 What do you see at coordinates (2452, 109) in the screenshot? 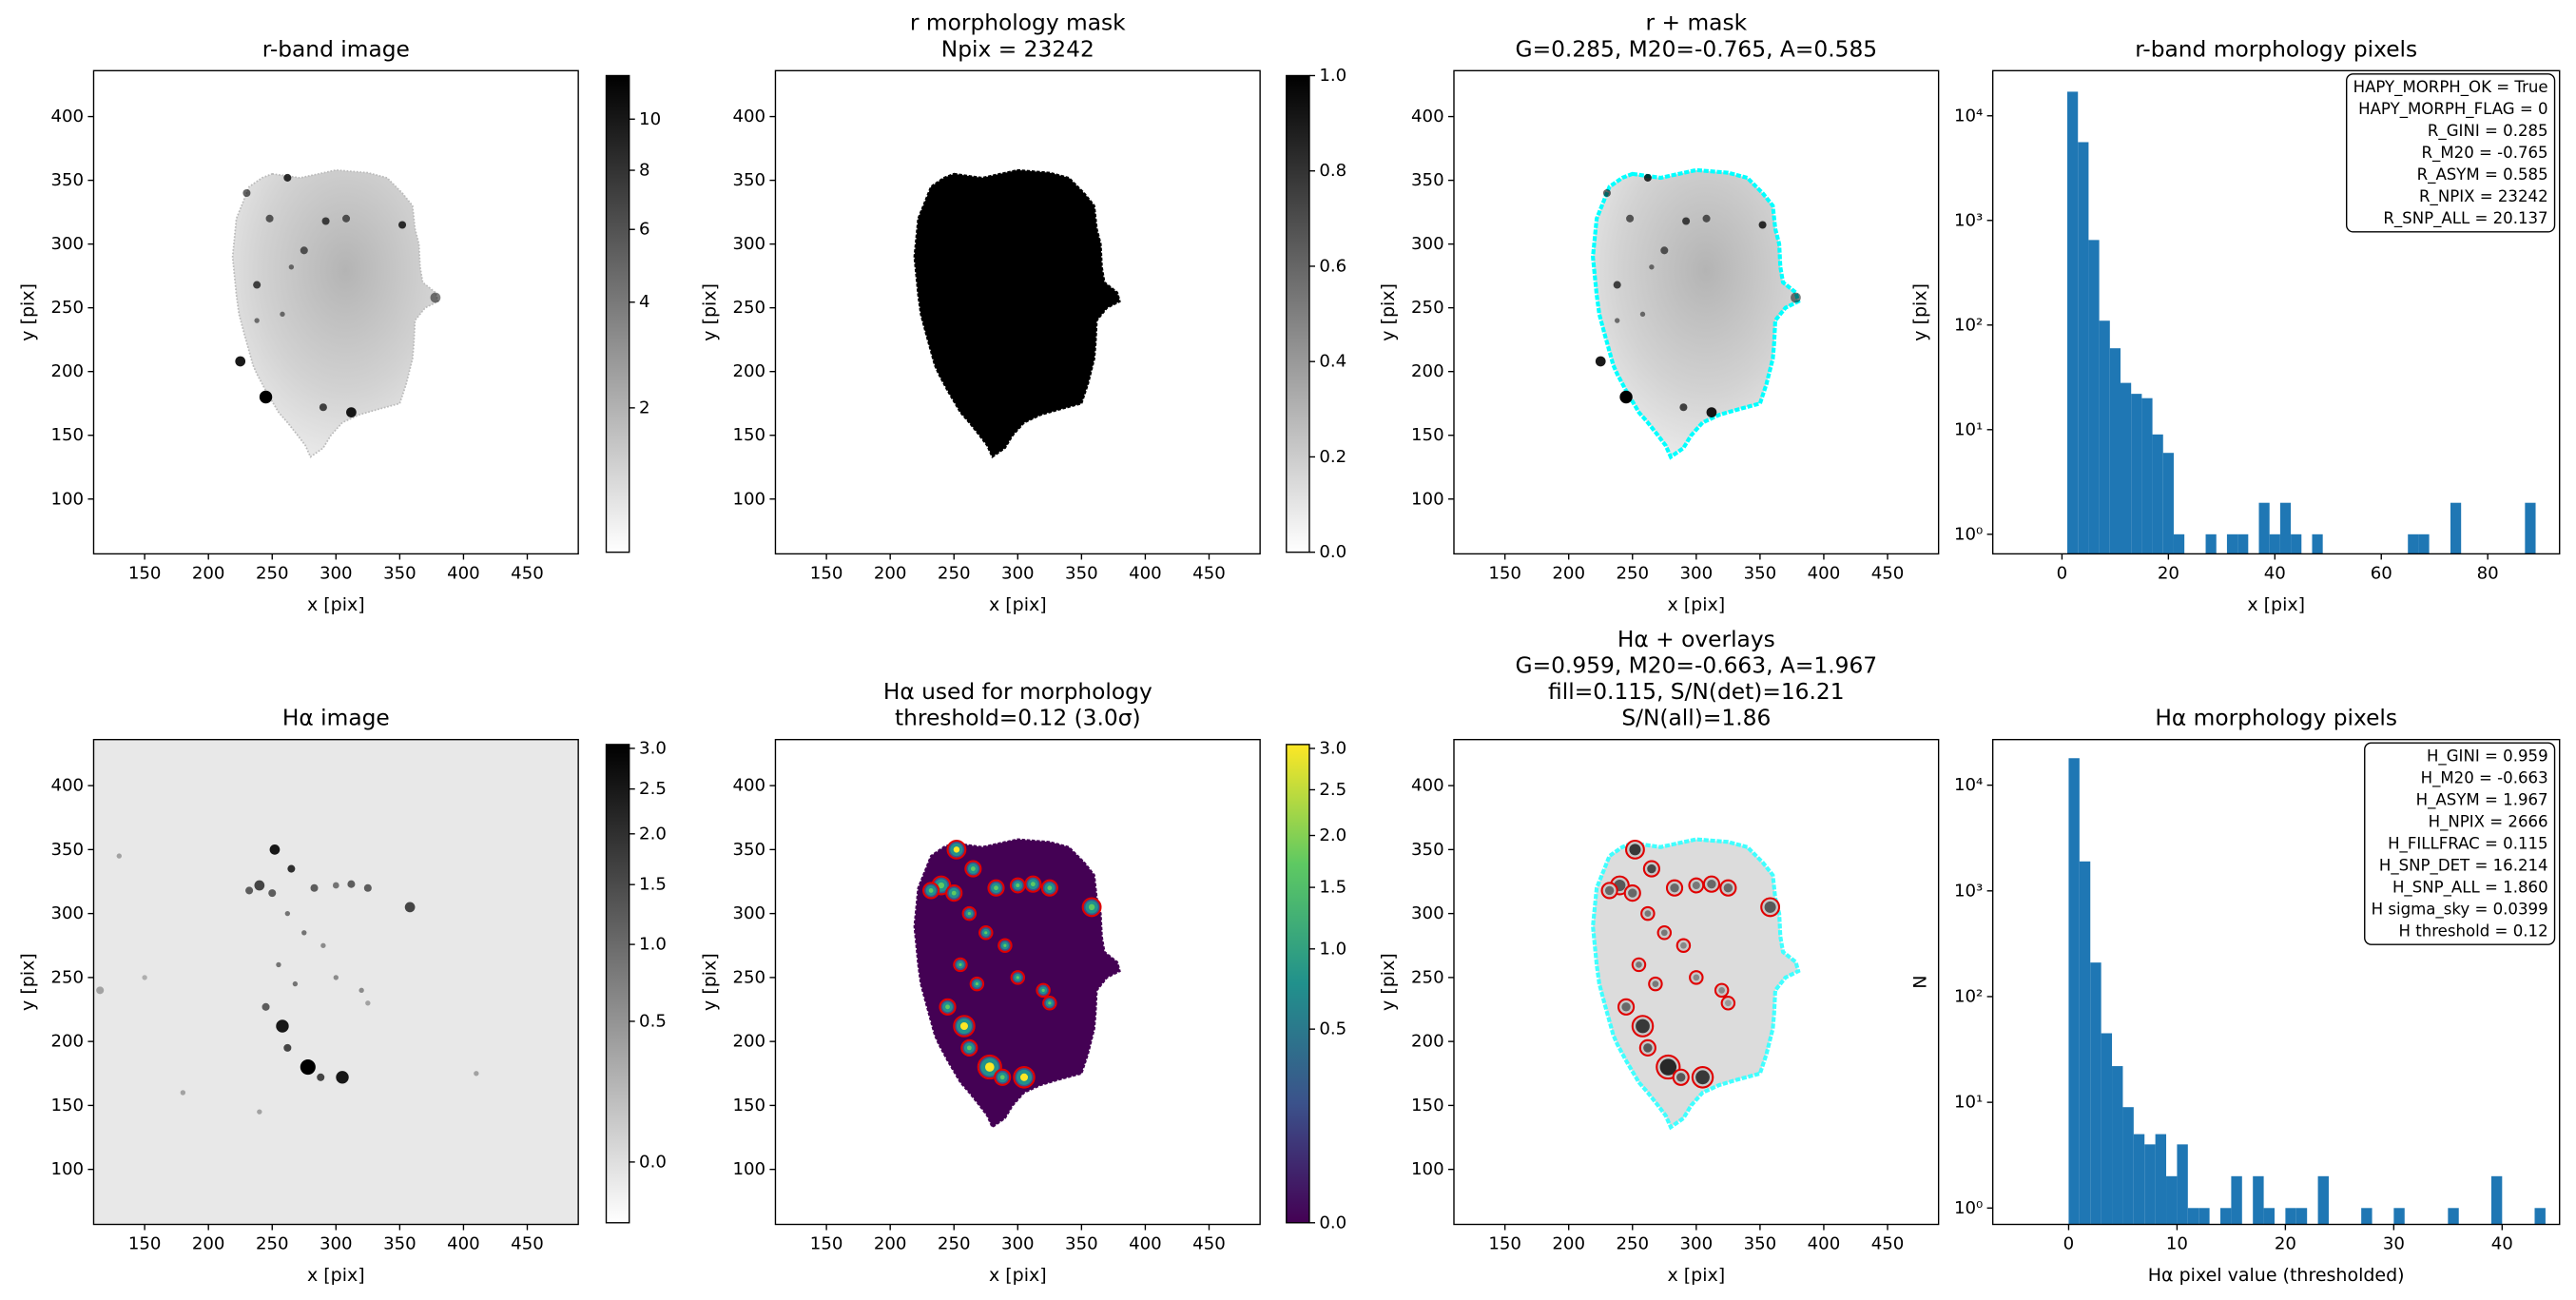
I see `annotation-line: HAPY_MORPH_FLAG = 0` at bounding box center [2452, 109].